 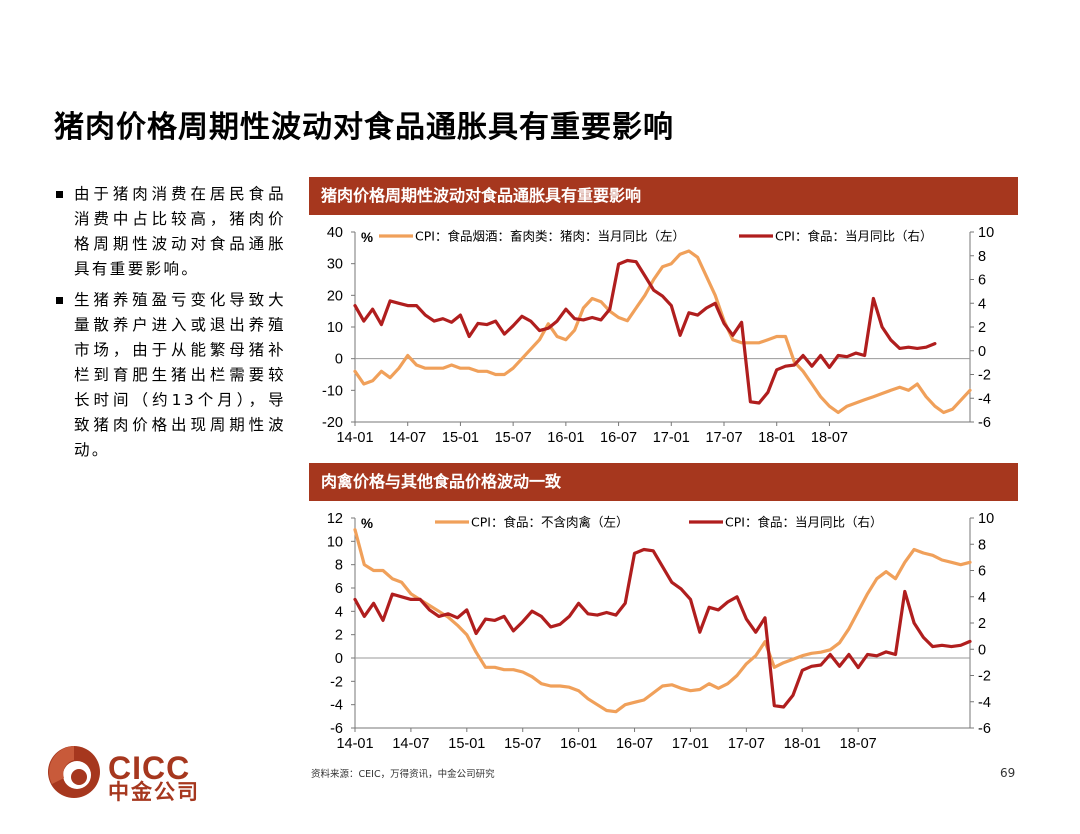 What do you see at coordinates (549, 522) in the screenshot?
I see `legend-label: CPI：食品：不含肉禽（左）` at bounding box center [549, 522].